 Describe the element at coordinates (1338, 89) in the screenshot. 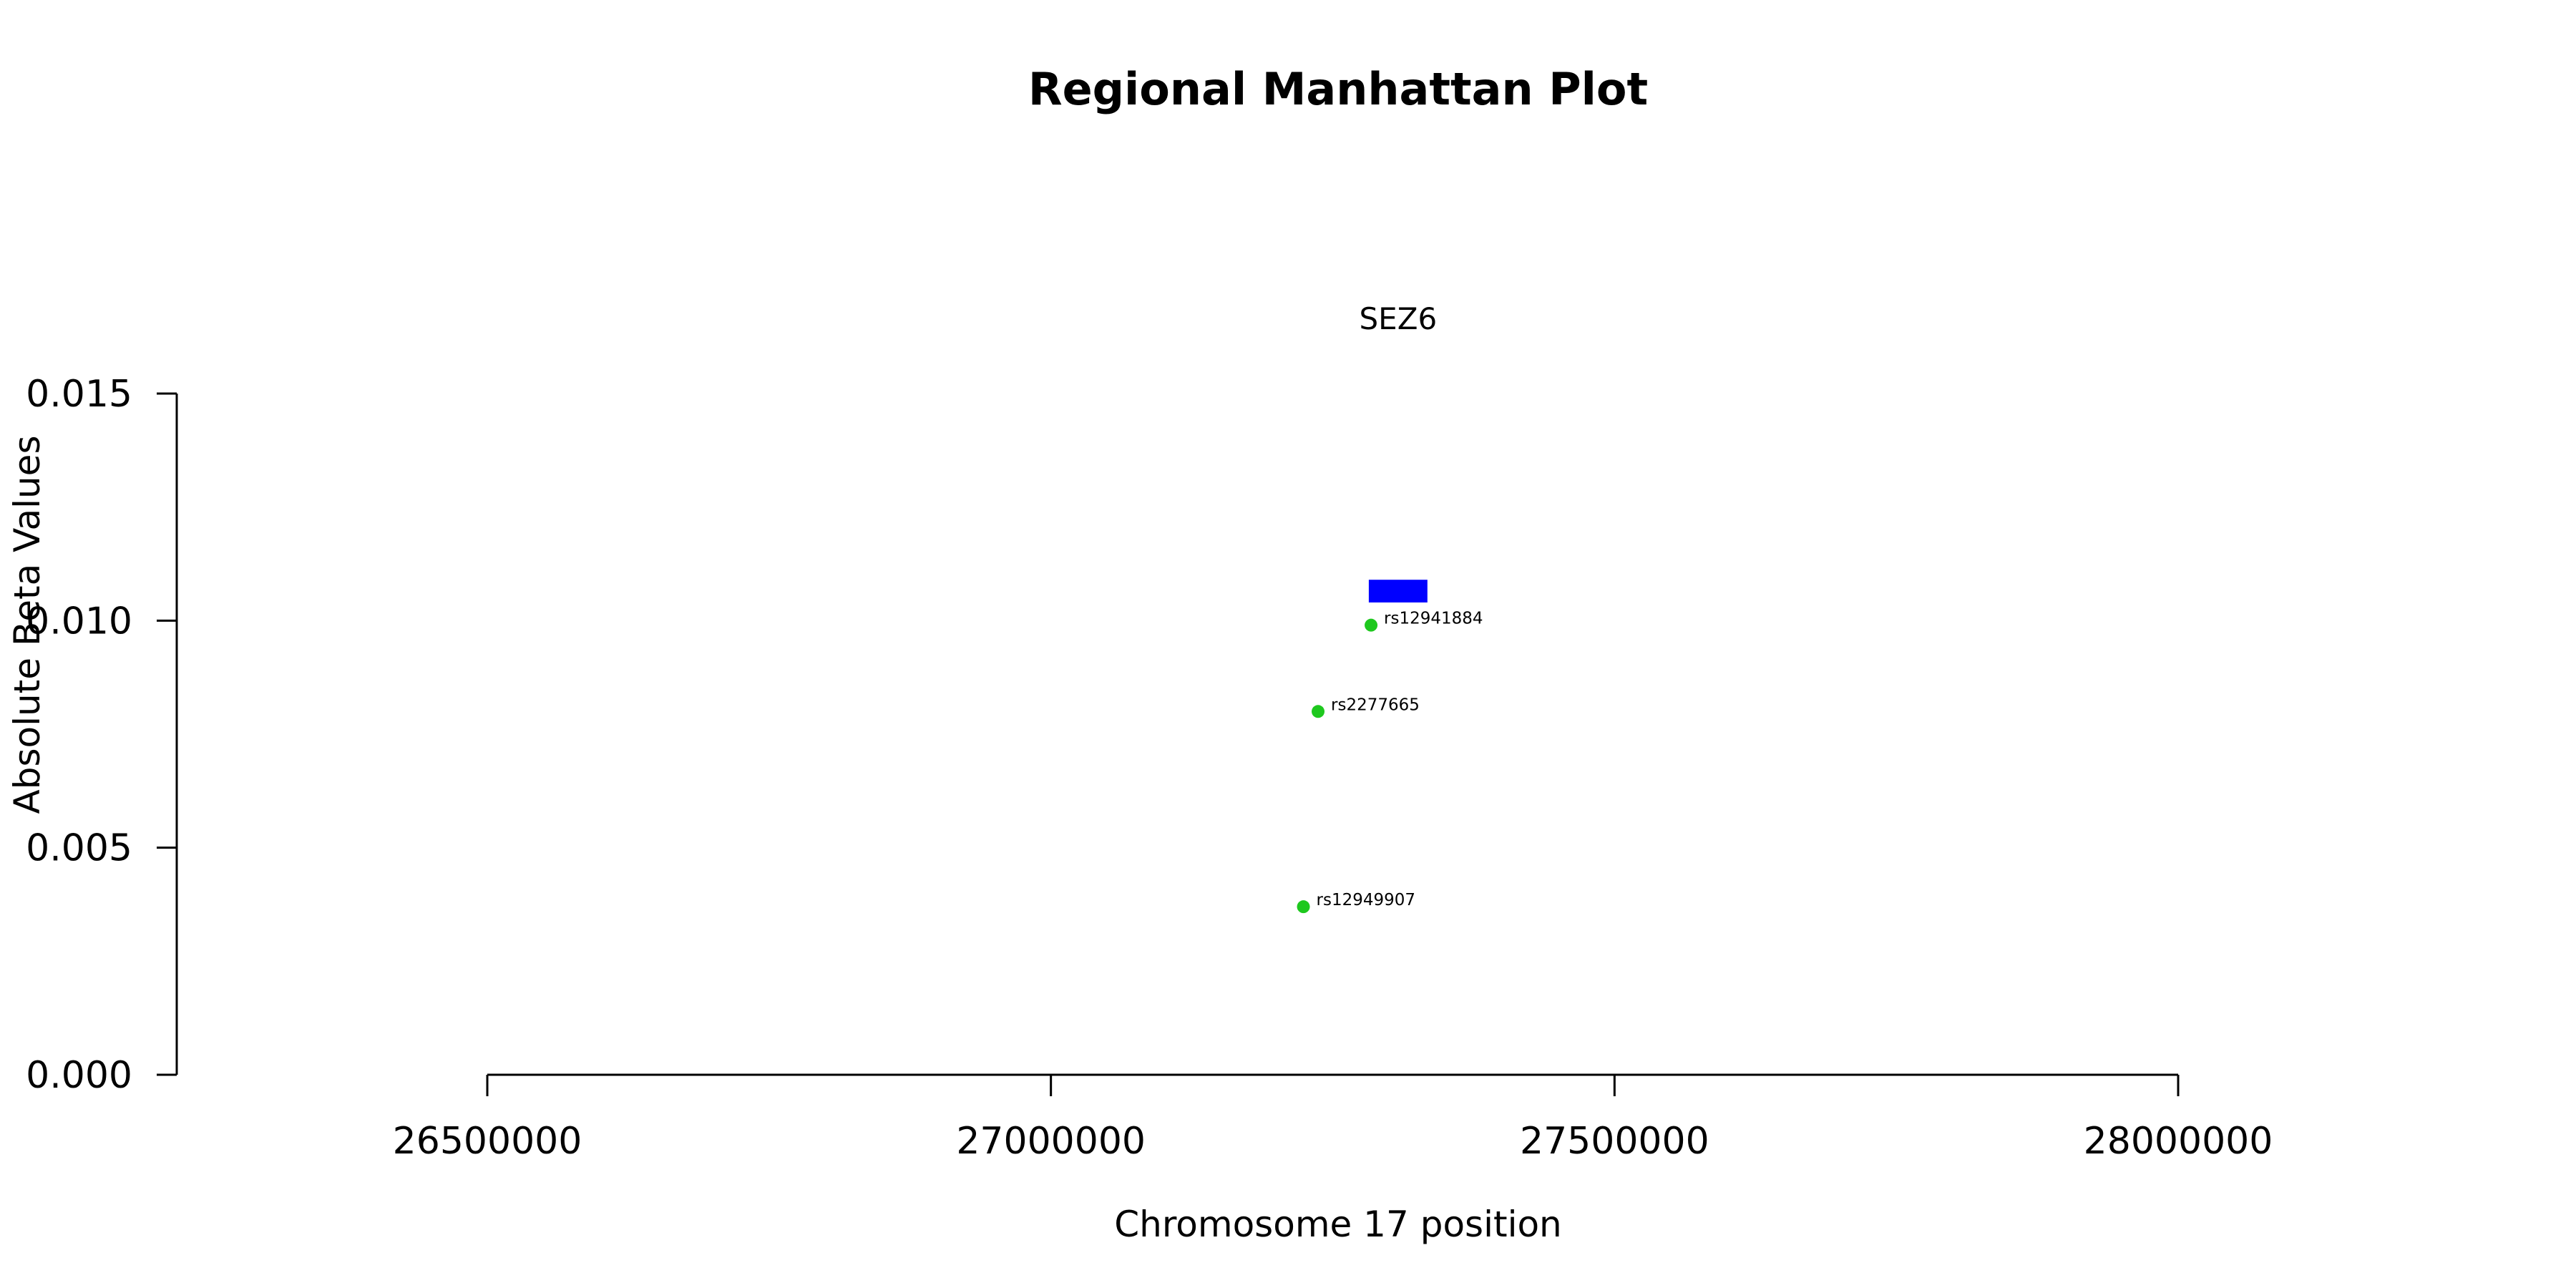

I see `chart-title: Regional Manhattan Plot` at that location.